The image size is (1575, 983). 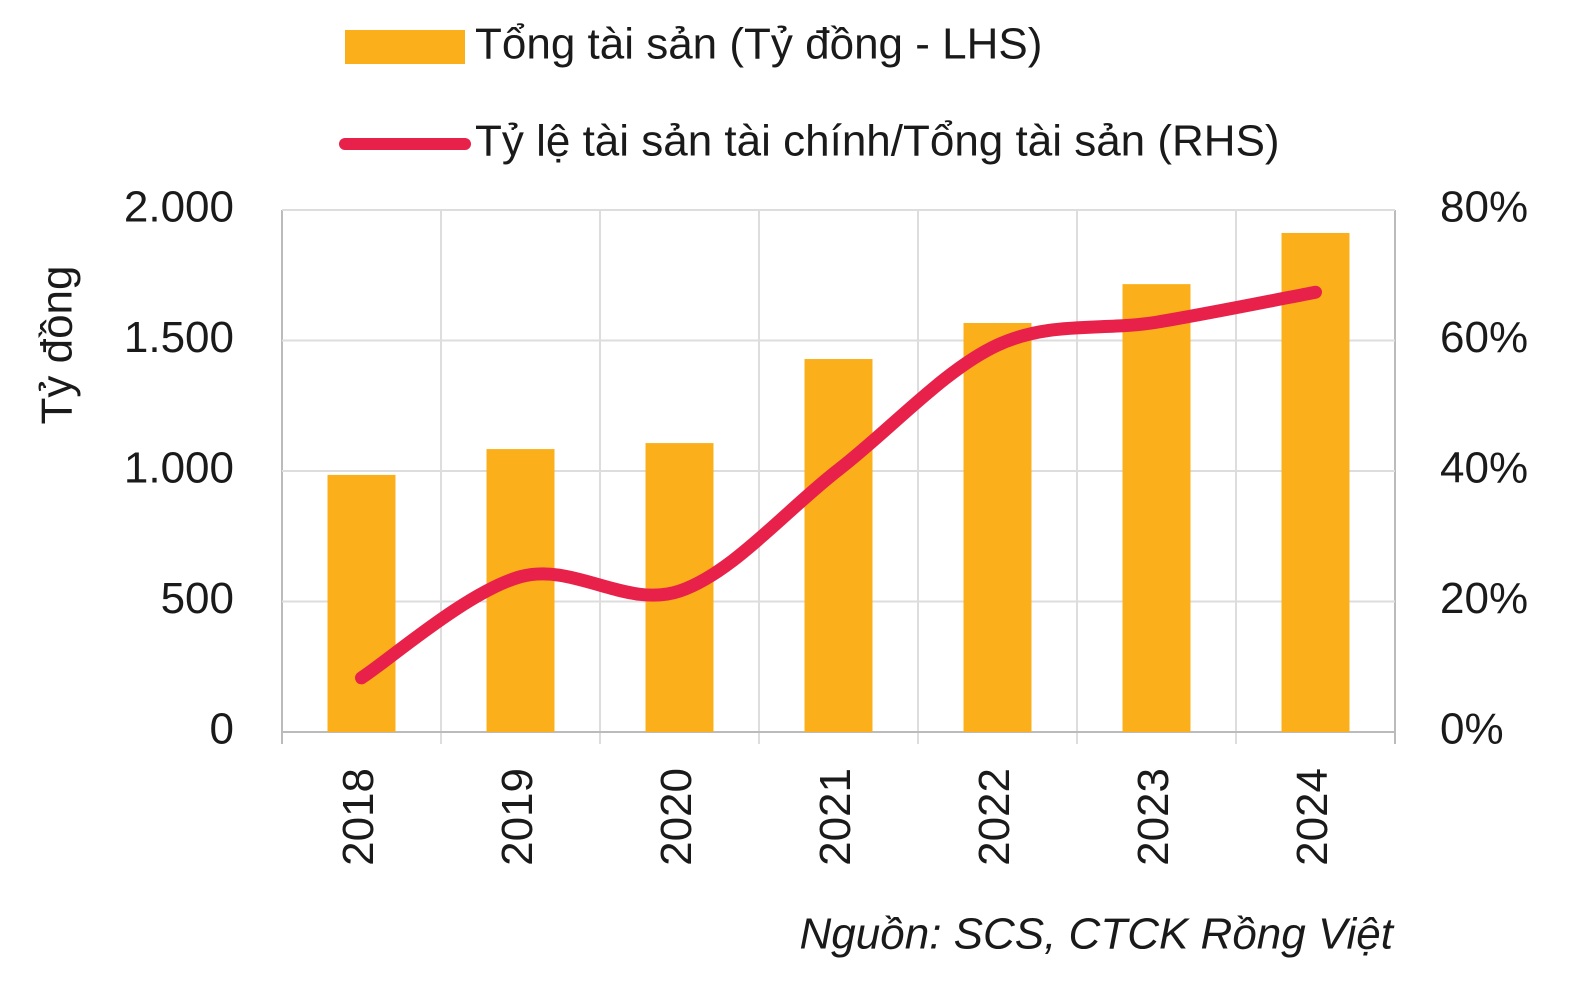 What do you see at coordinates (517, 817) in the screenshot?
I see `x-tick-label: 2019` at bounding box center [517, 817].